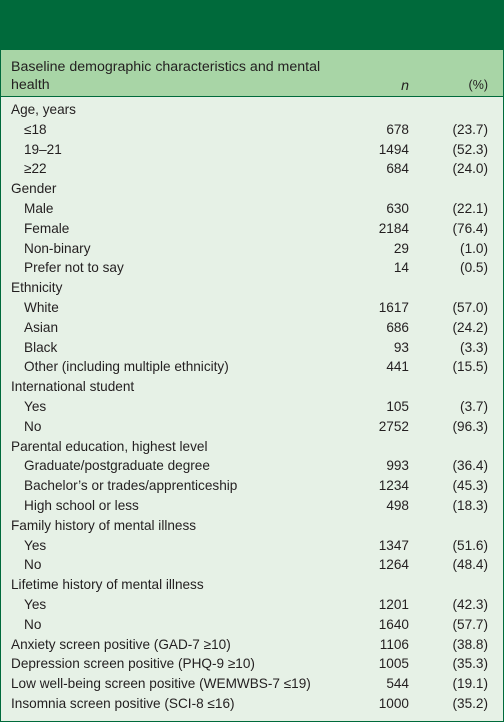 This screenshot has width=504, height=722. What do you see at coordinates (39, 208) in the screenshot?
I see `row-label: Male` at bounding box center [39, 208].